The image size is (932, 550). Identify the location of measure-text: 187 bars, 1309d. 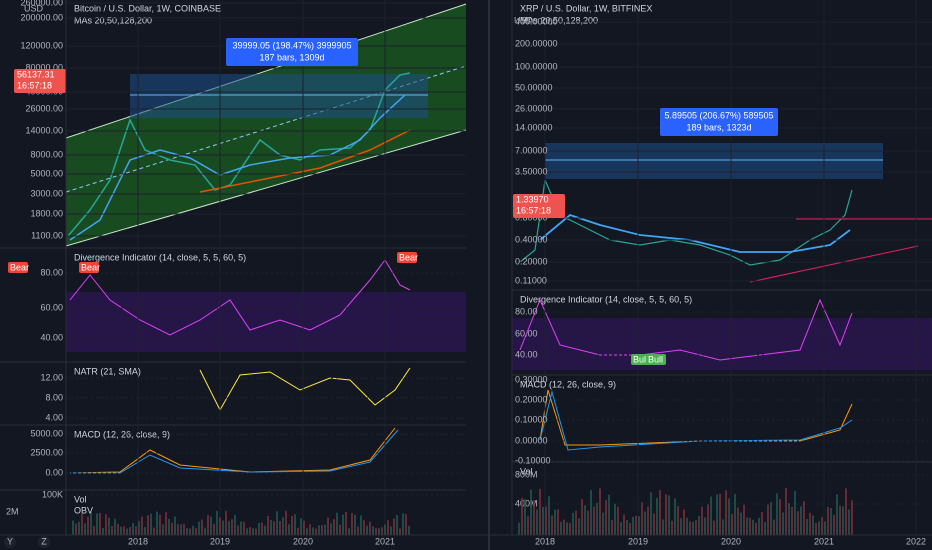
(291, 57).